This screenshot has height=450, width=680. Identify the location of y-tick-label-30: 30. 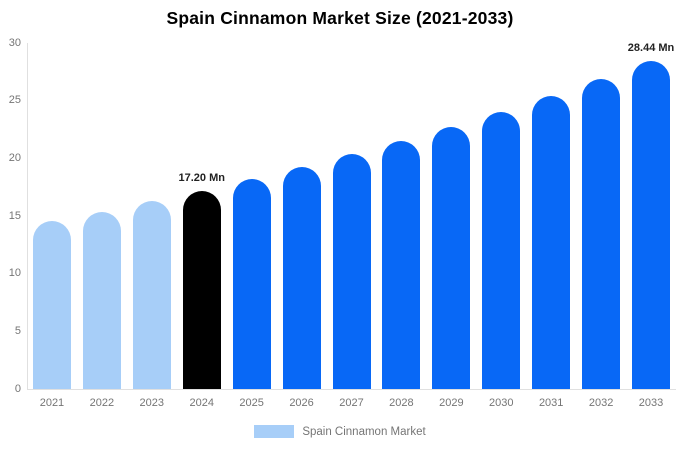
(14, 42).